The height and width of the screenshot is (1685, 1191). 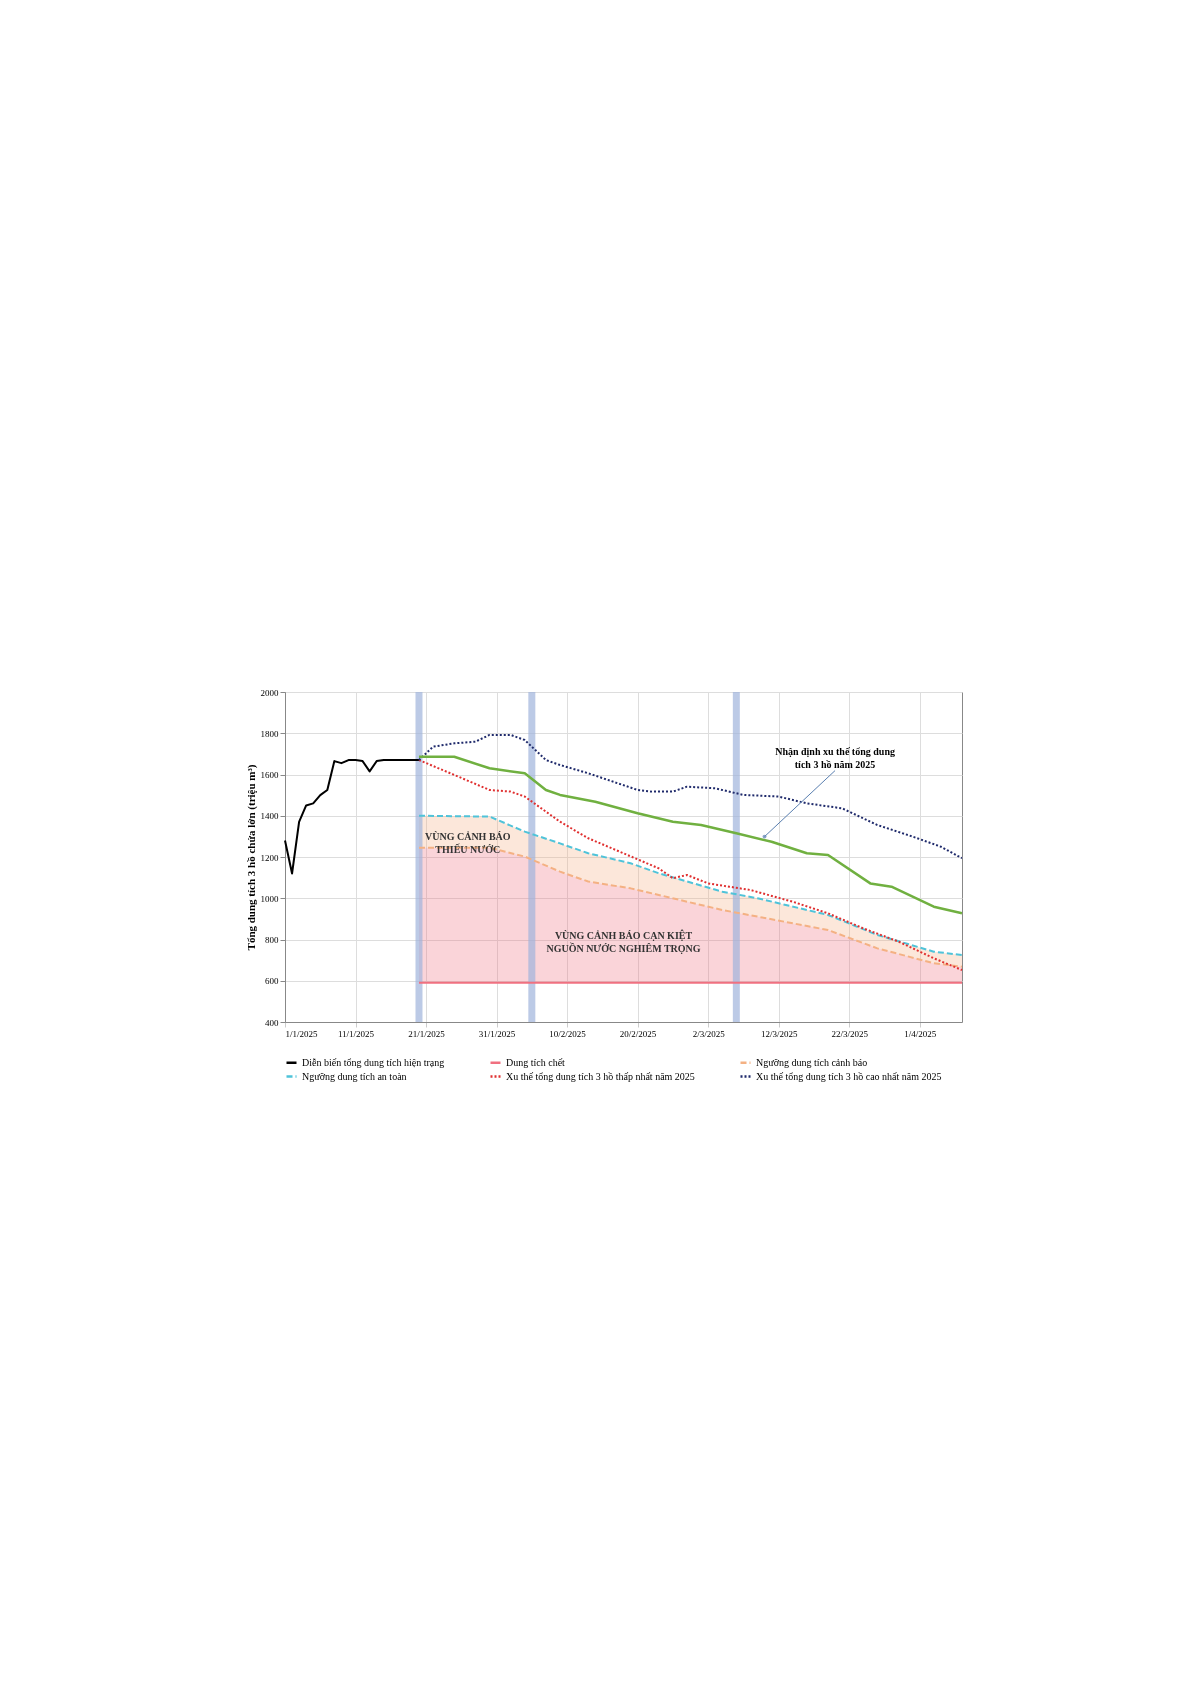 I want to click on y-tick-label: 2000, so click(x=269, y=692).